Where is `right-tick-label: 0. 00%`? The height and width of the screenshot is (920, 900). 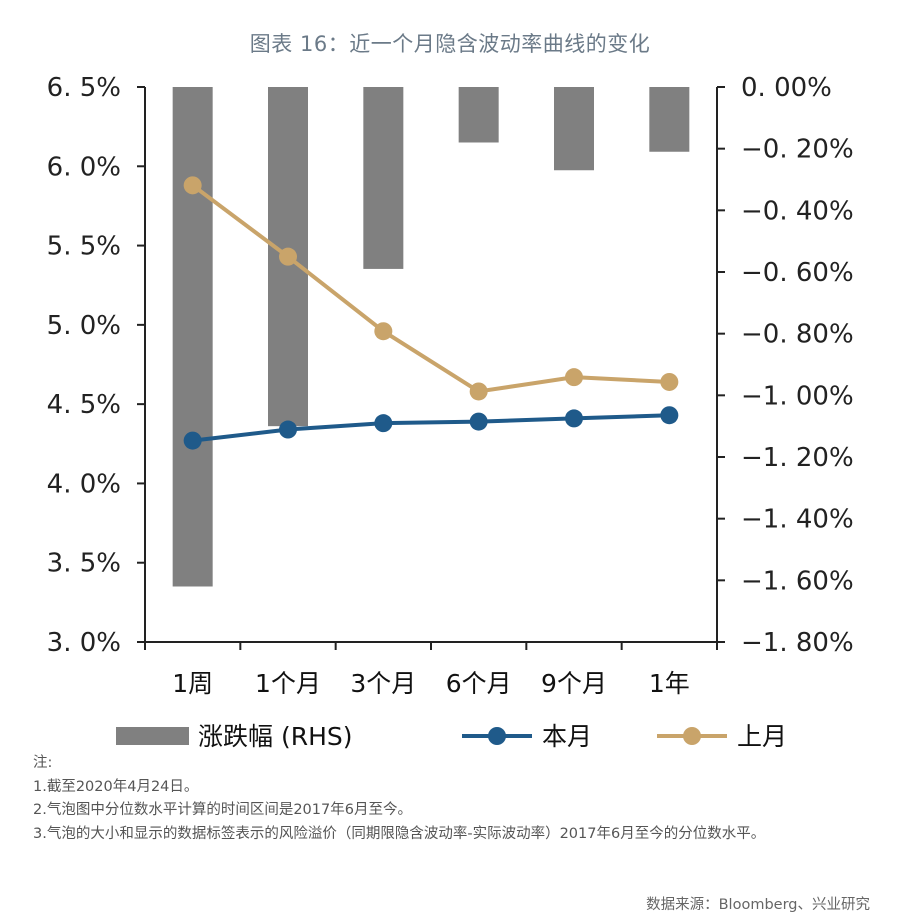
right-tick-label: 0. 00% is located at coordinates (786, 88).